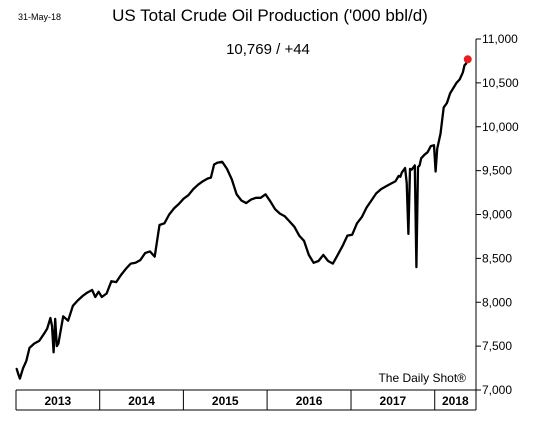 The image size is (541, 421). Describe the element at coordinates (57, 401) in the screenshot. I see `x-tick-label: 2013` at that location.